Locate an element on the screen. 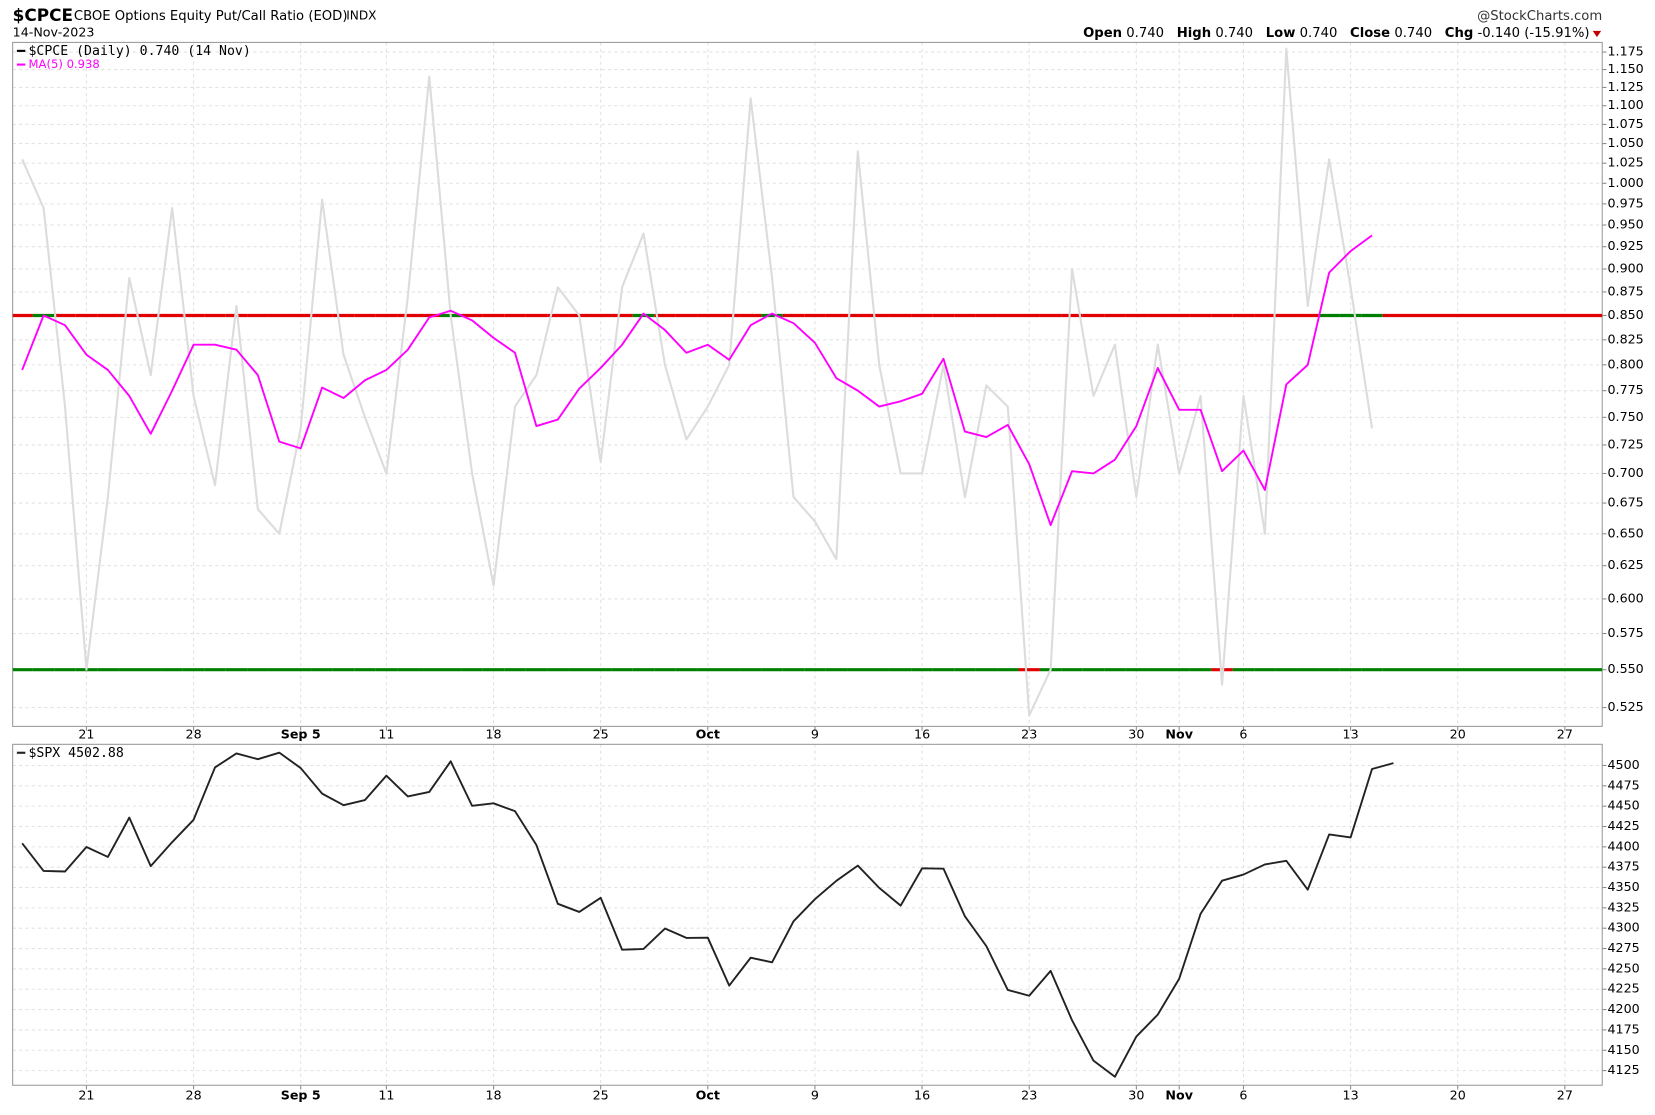 Image resolution: width=1655 pixels, height=1115 pixels. y-tick-label: 4475 is located at coordinates (1624, 784).